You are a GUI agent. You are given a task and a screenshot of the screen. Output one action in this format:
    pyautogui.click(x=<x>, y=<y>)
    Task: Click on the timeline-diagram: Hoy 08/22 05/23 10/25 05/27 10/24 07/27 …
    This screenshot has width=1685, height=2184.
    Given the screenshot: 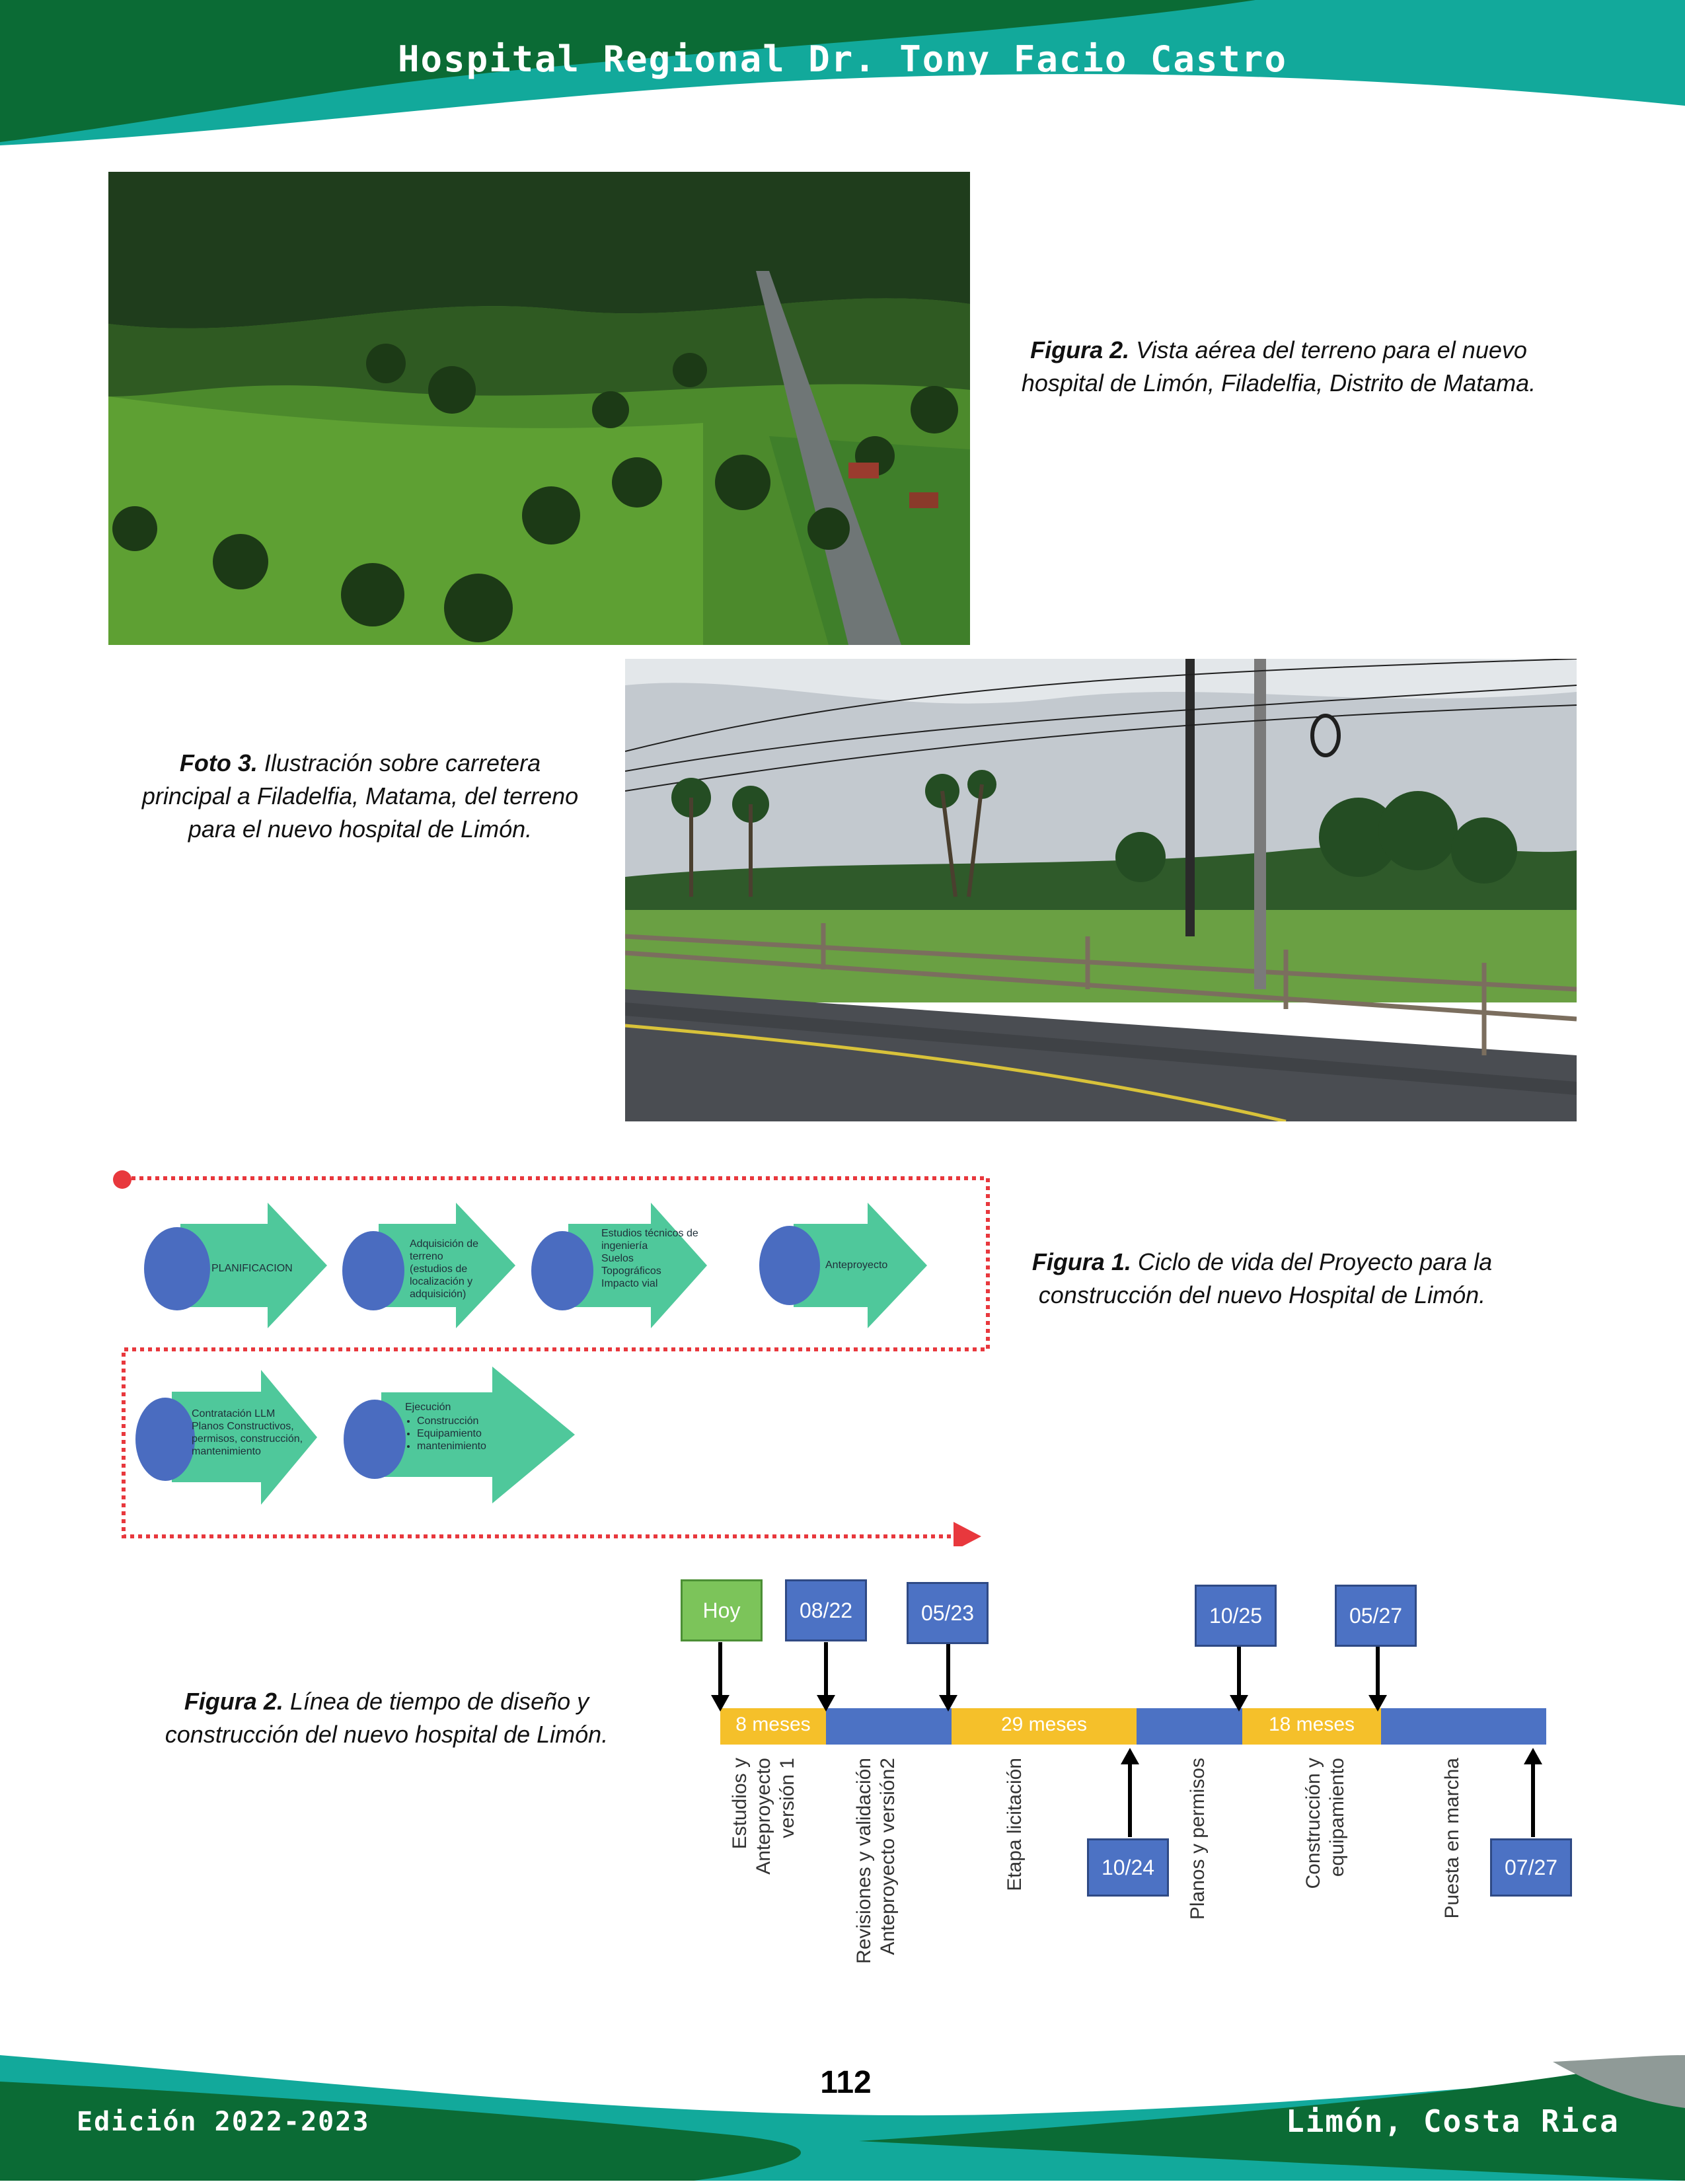 What is the action you would take?
    pyautogui.click(x=1130, y=1798)
    